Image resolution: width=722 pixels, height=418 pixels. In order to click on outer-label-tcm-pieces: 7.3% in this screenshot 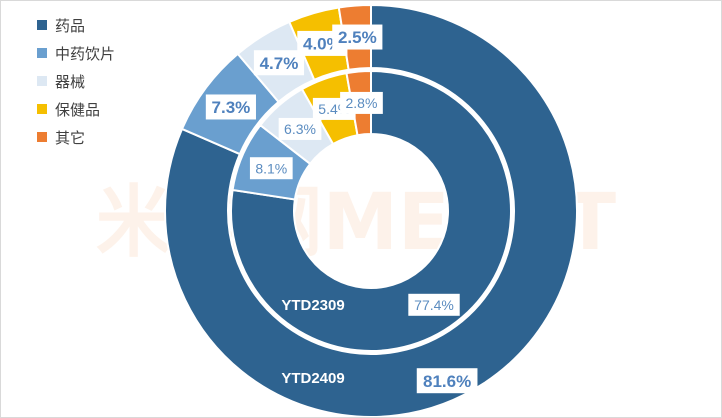, I will do `click(231, 107)`.